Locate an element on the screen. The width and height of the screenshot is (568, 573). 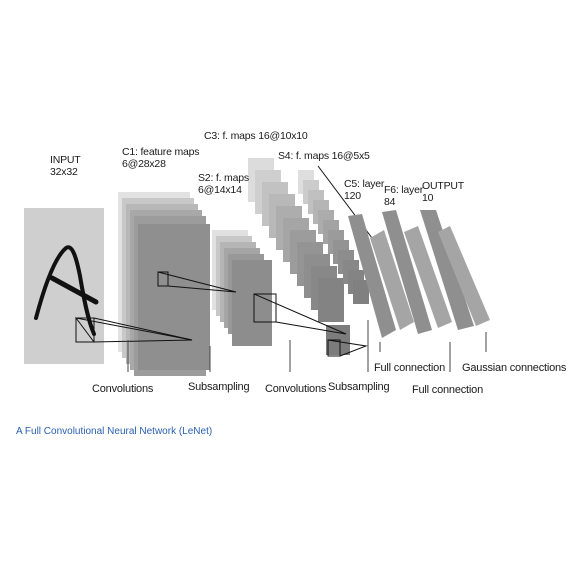
s4-layer-label: S4: f. maps 16@5x5 is located at coordinates (324, 156).